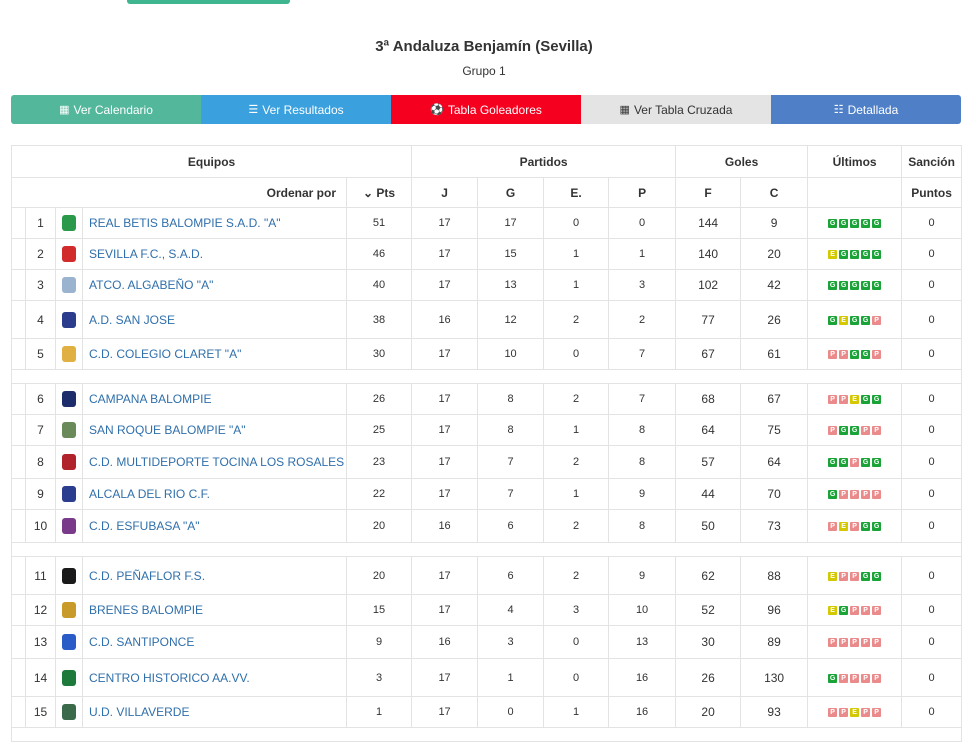 The image size is (968, 743). I want to click on sort-pts-header: ⌄ Pts, so click(379, 192).